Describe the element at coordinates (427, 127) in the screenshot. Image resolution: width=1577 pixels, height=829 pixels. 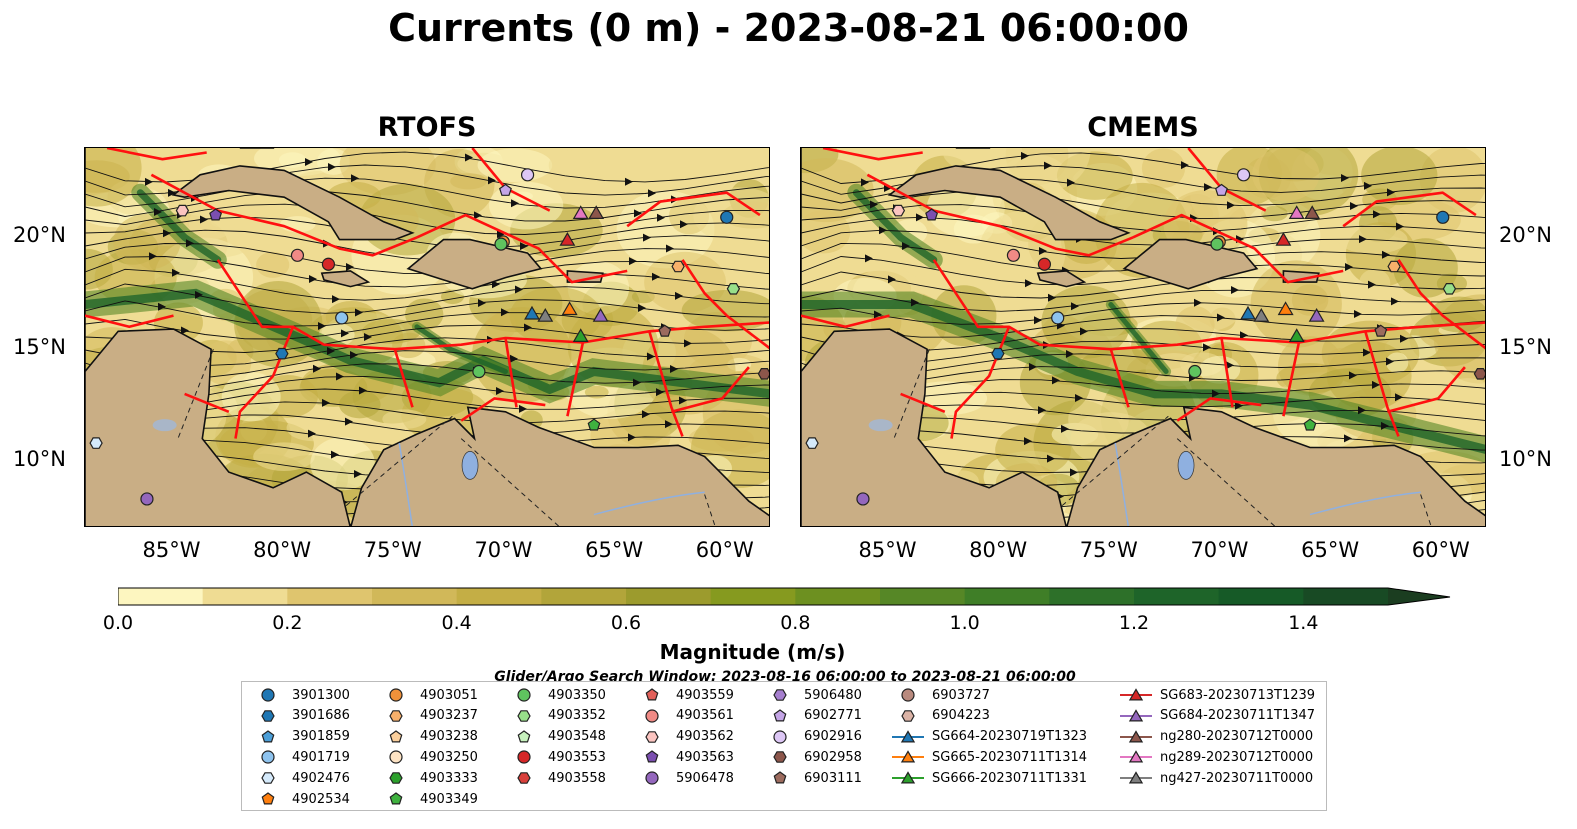
I see `panel-title-rtofs: RTOFS` at that location.